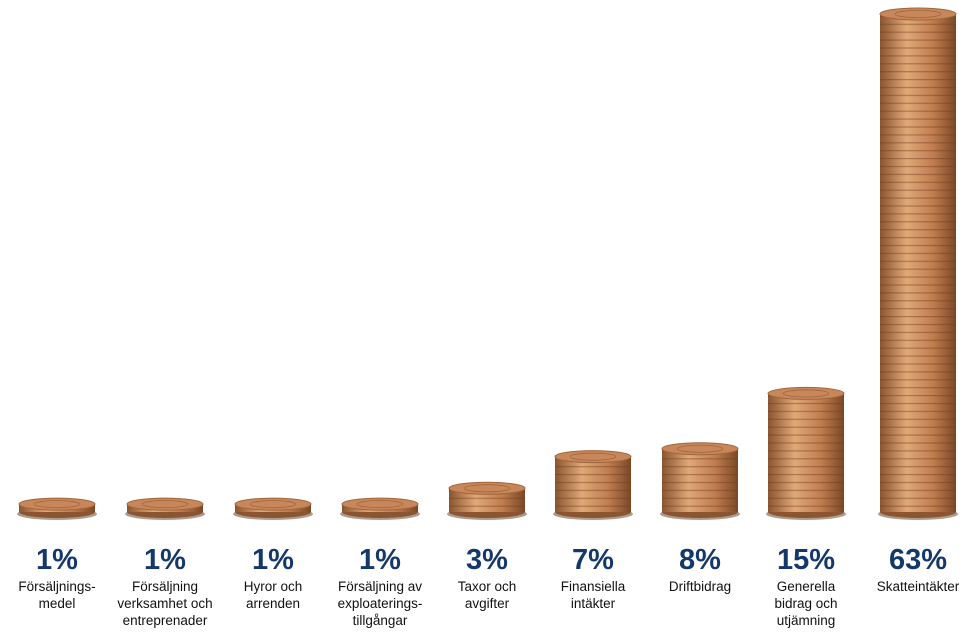 This screenshot has width=970, height=632. I want to click on category-label: Försäljning av exploaterings- tillgångar, so click(380, 603).